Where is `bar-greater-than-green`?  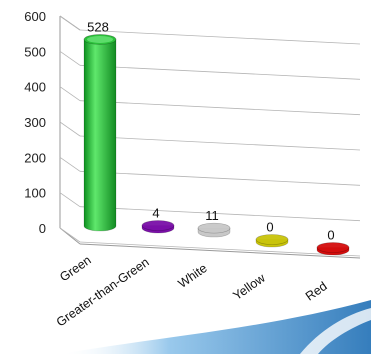
bar-greater-than-green is located at coordinates (158, 227).